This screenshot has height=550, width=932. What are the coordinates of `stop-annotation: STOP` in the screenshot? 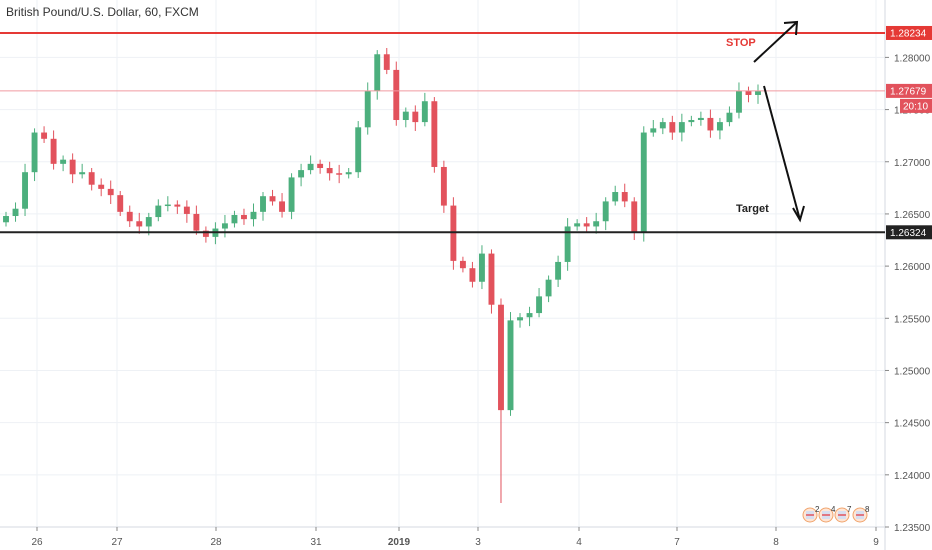 It's located at (741, 43).